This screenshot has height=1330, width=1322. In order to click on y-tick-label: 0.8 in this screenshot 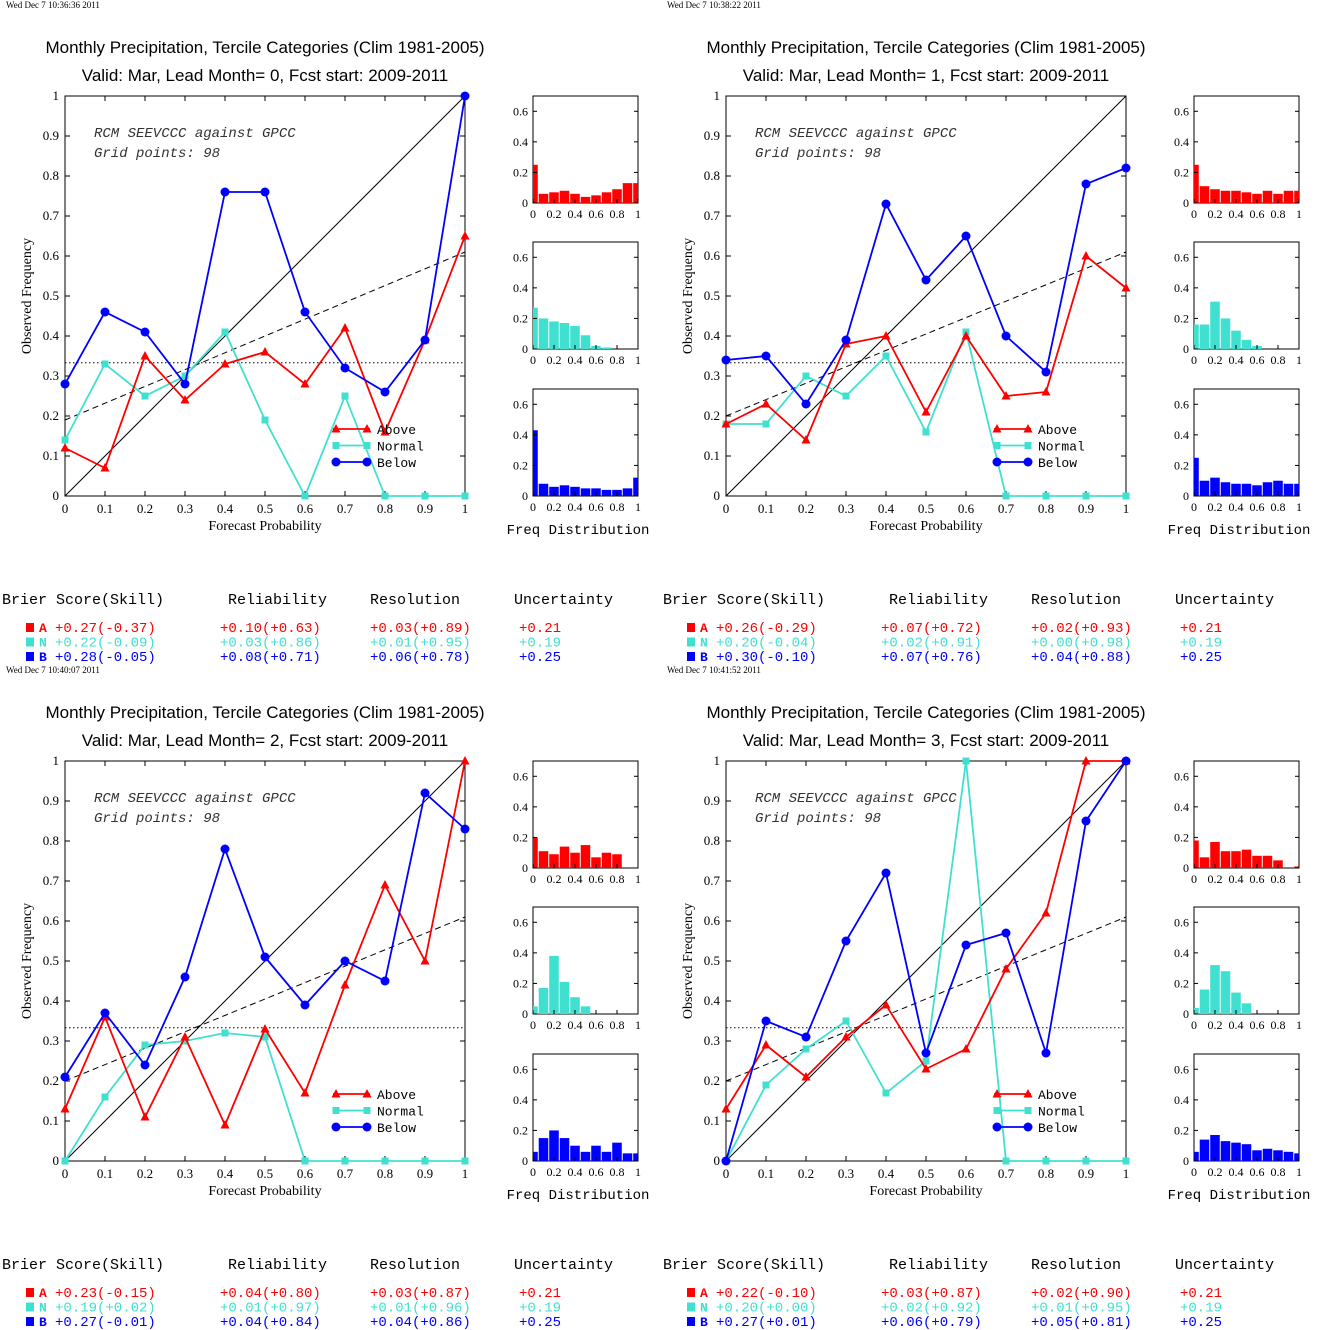, I will do `click(51, 175)`.